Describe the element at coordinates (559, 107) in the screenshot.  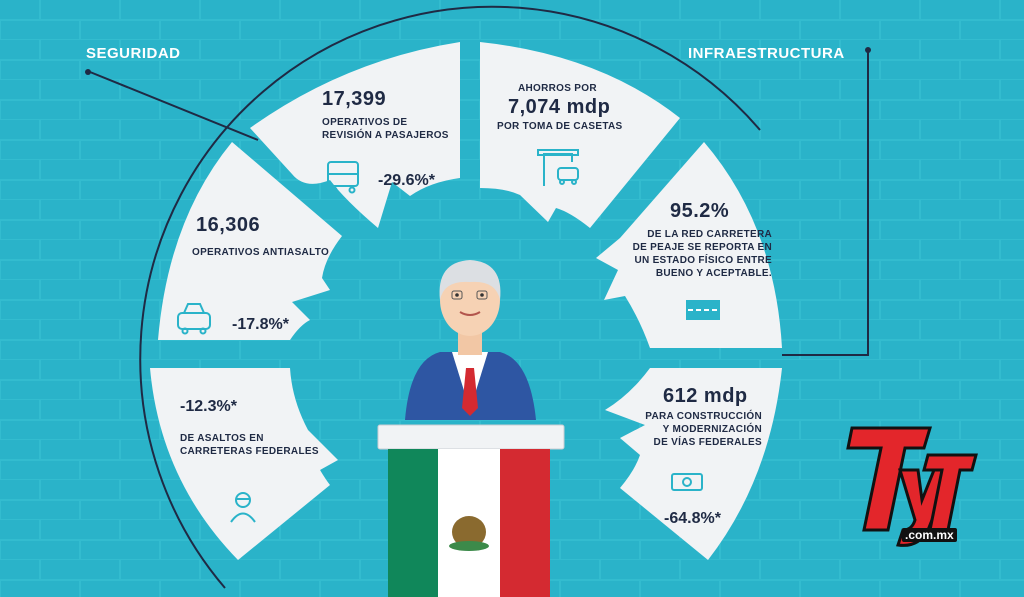
I see `r1-value: 7,074 mdp` at that location.